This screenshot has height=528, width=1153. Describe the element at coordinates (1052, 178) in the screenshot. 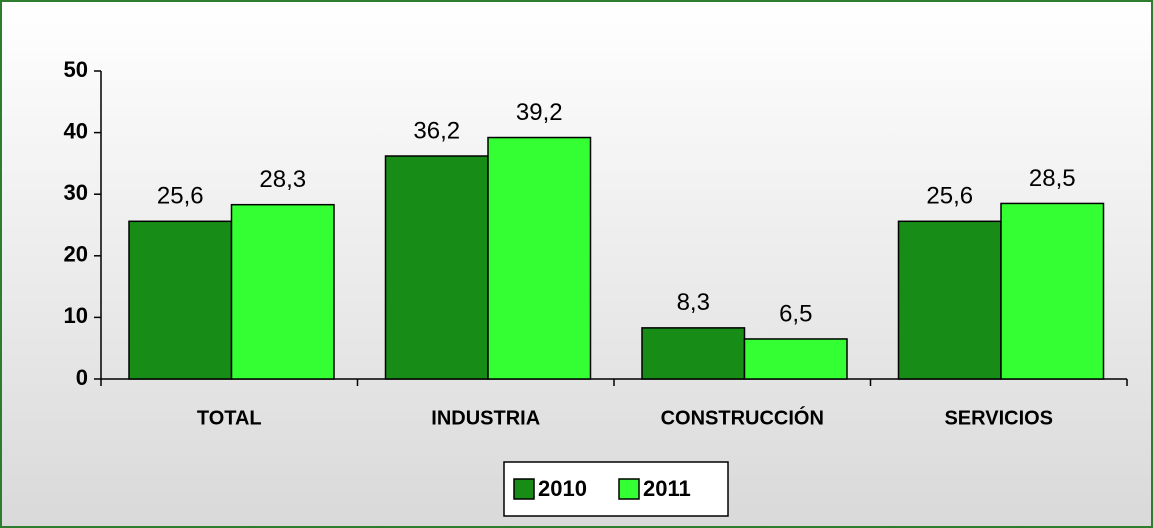

I see `data-label: 28,5` at that location.